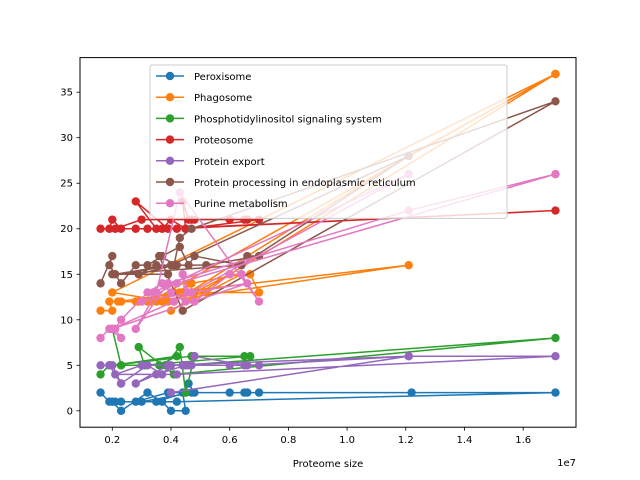  Describe the element at coordinates (347, 440) in the screenshot. I see `x-tick-label: 1.0` at that location.